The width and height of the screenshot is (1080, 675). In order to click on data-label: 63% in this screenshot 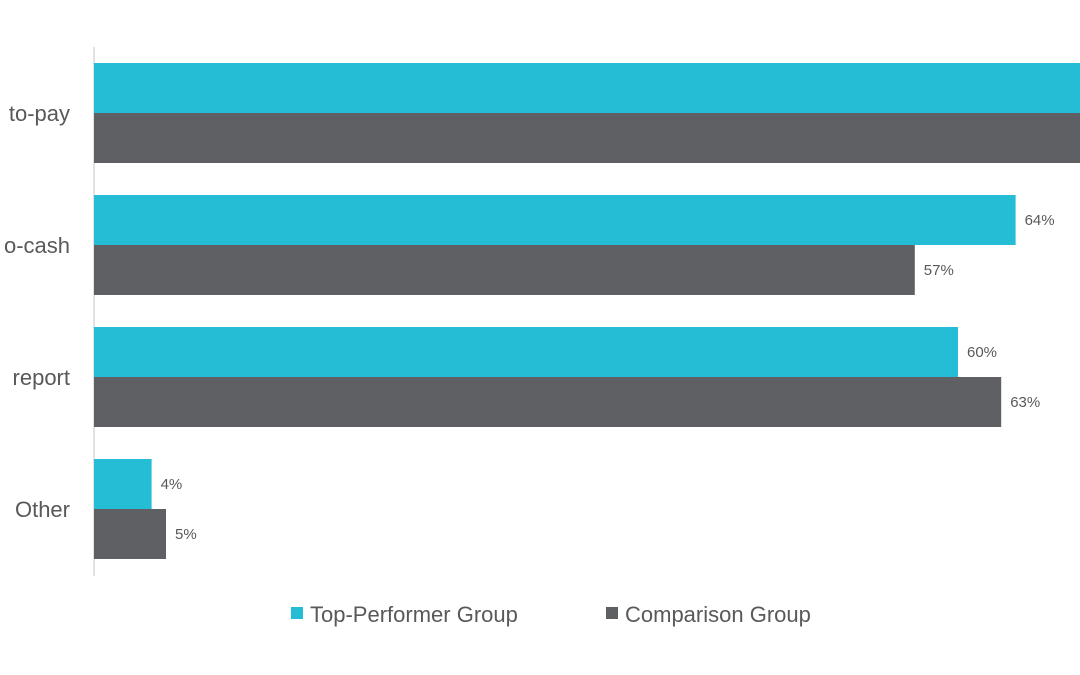, I will do `click(1025, 402)`.